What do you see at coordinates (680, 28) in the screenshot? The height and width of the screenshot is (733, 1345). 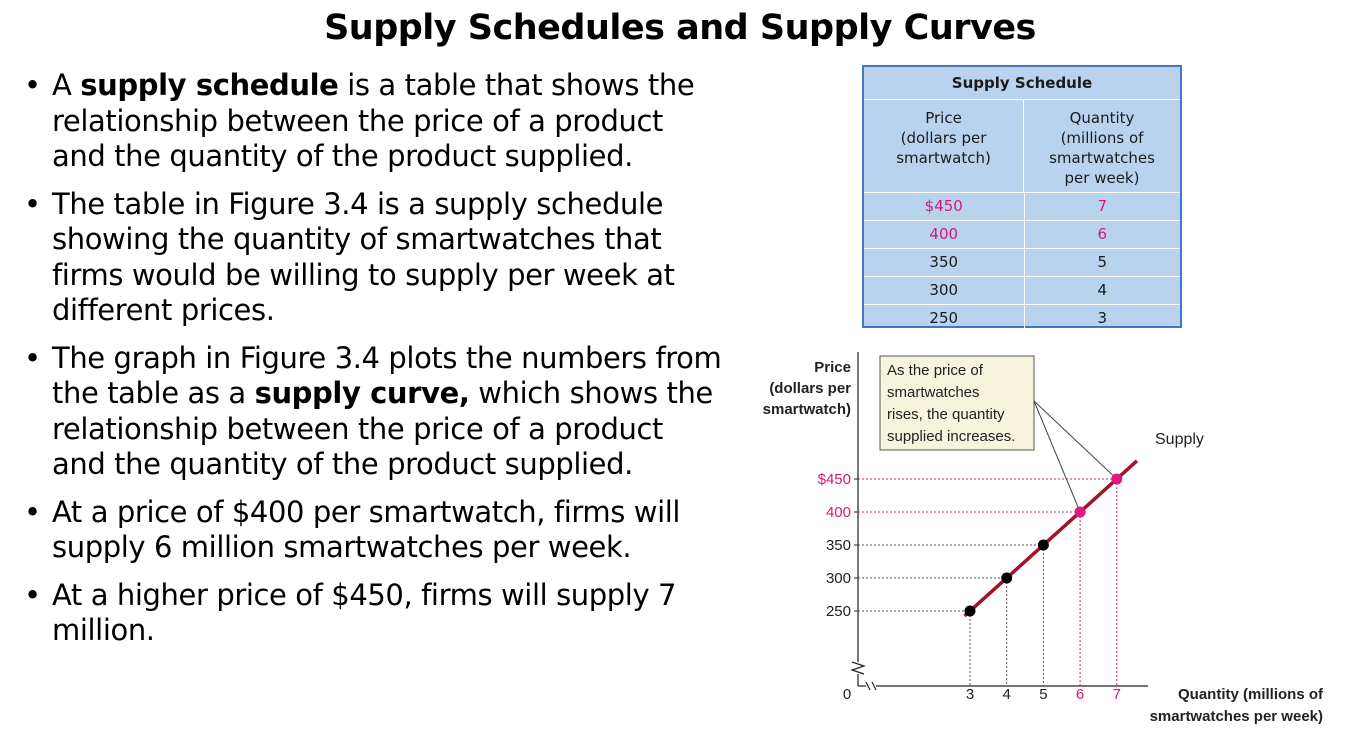 I see `slide-title: Supply Schedules and Supply Curves` at bounding box center [680, 28].